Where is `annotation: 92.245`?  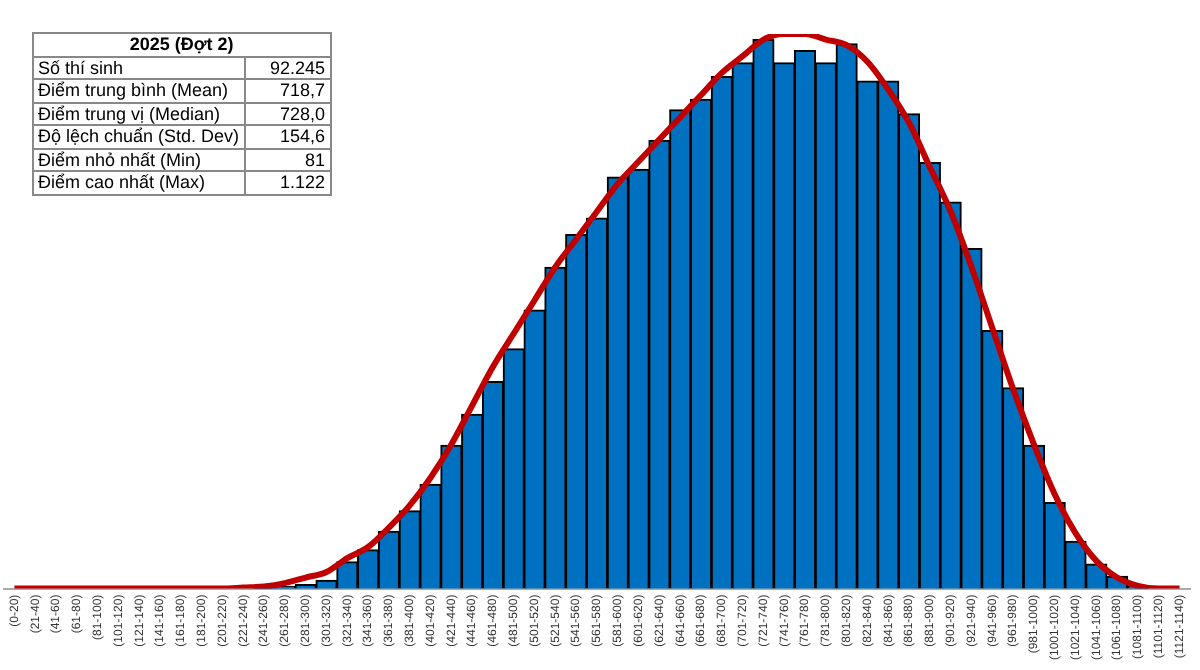 annotation: 92.245 is located at coordinates (287, 67).